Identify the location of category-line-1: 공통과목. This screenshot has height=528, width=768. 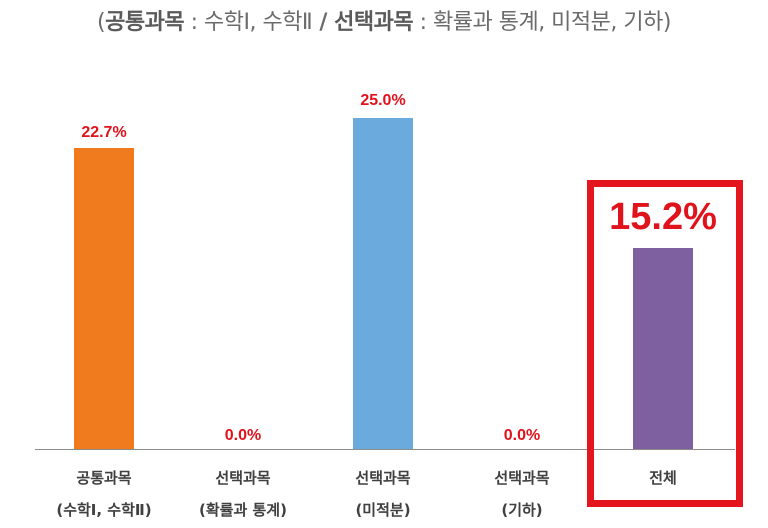
(104, 478).